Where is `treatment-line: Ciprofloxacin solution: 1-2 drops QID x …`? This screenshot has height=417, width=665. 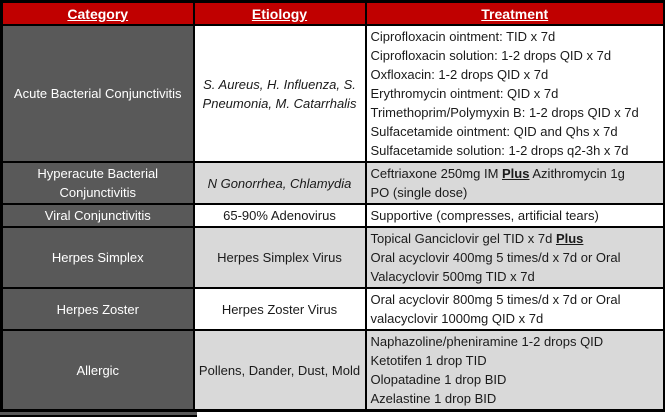 treatment-line: Ciprofloxacin solution: 1-2 drops QID x … is located at coordinates (515, 55).